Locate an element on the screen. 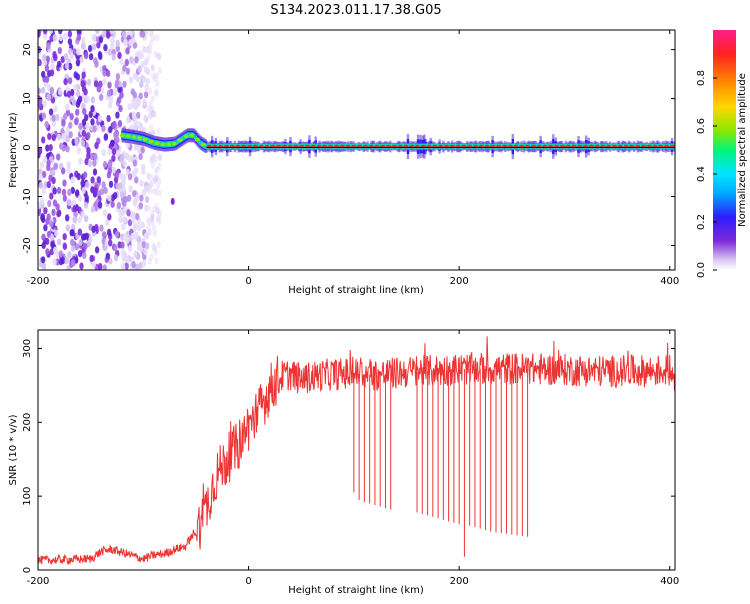 This screenshot has height=604, width=750. y-tick-label: 300 is located at coordinates (27, 348).